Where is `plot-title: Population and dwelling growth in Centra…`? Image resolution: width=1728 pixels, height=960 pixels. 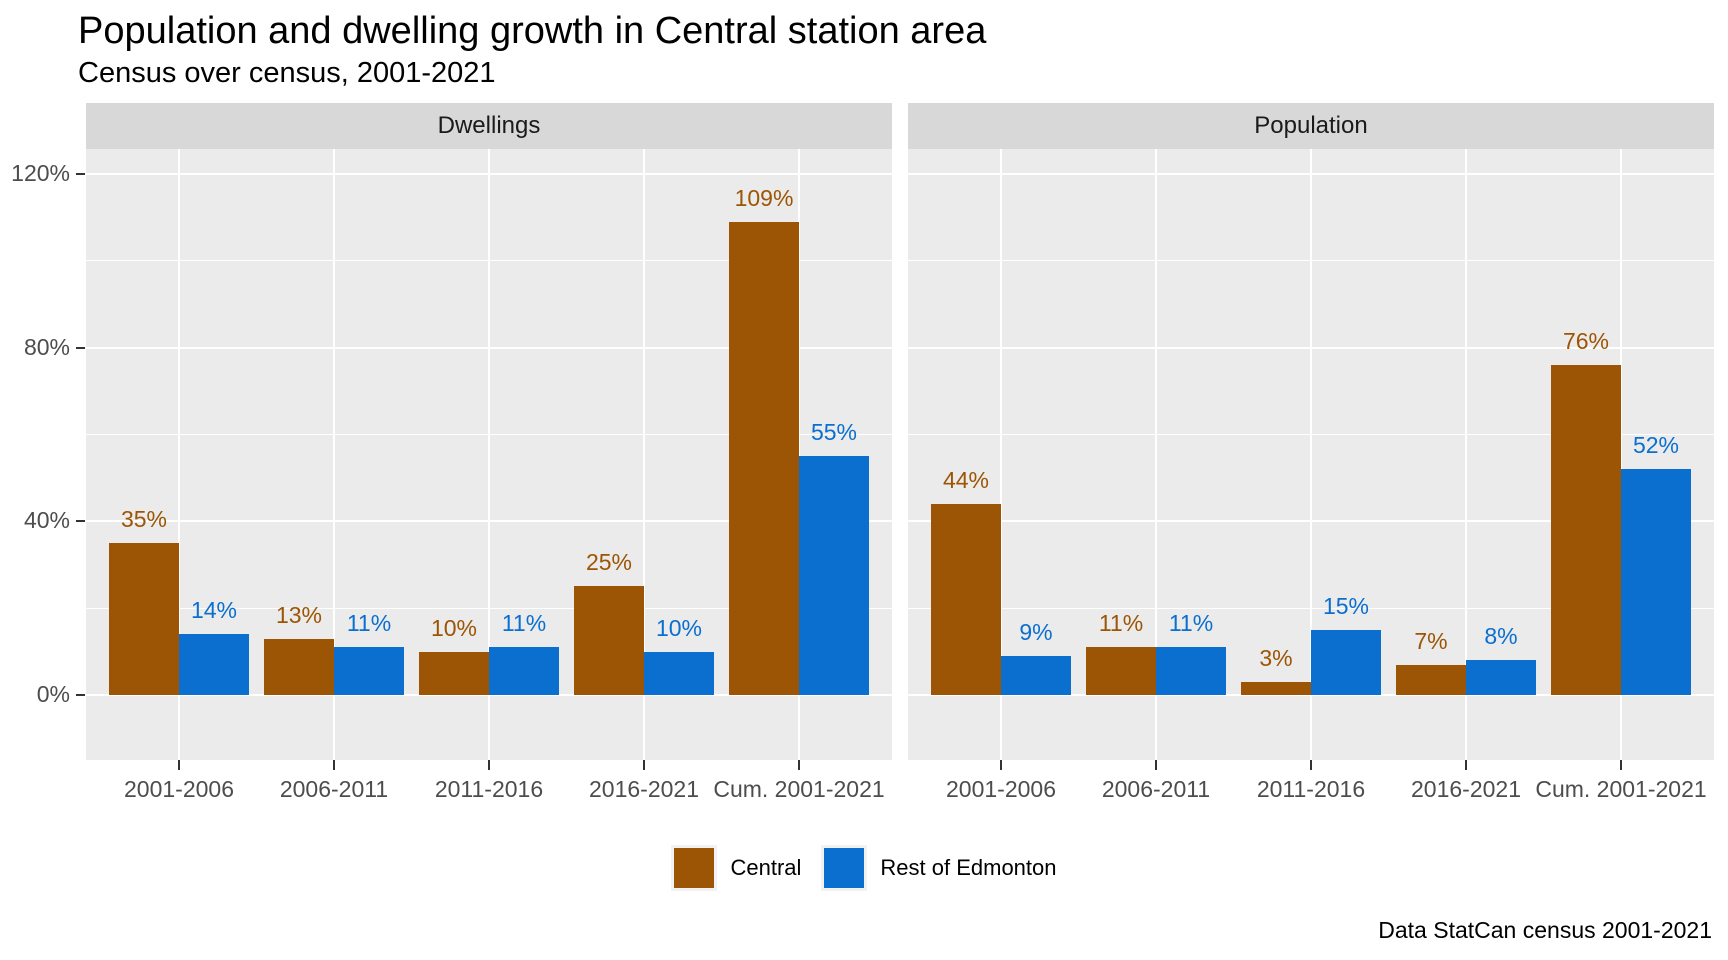 plot-title: Population and dwelling growth in Centra… is located at coordinates (532, 31).